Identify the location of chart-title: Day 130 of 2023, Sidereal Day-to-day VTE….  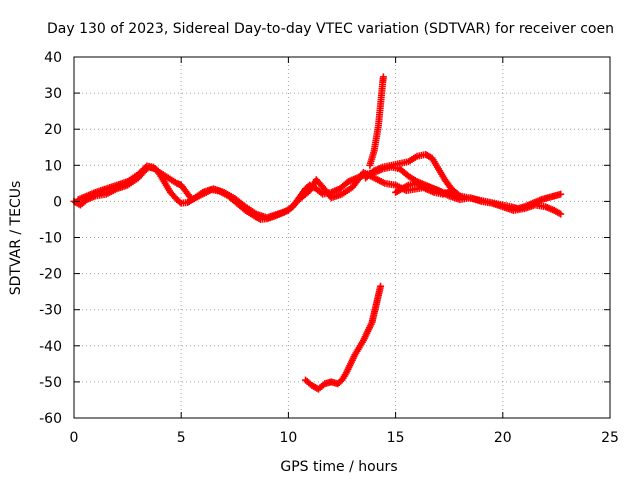
(330, 29).